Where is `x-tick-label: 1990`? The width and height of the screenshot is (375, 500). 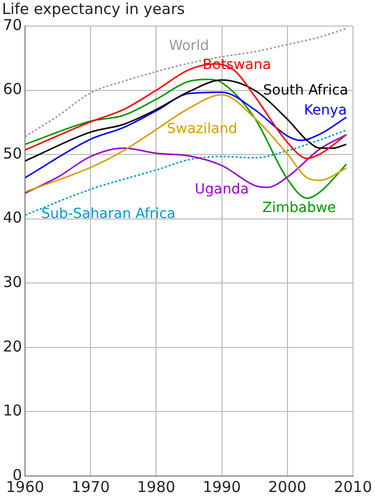
x-tick-label: 1990 is located at coordinates (221, 487).